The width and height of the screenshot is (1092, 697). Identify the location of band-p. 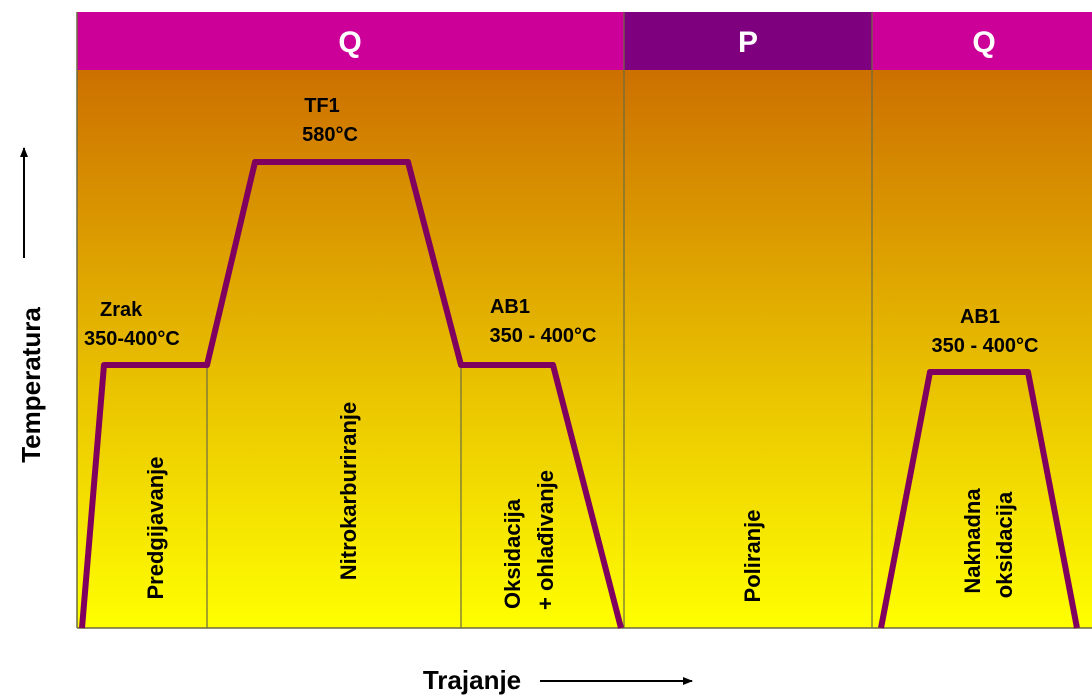
(748, 41).